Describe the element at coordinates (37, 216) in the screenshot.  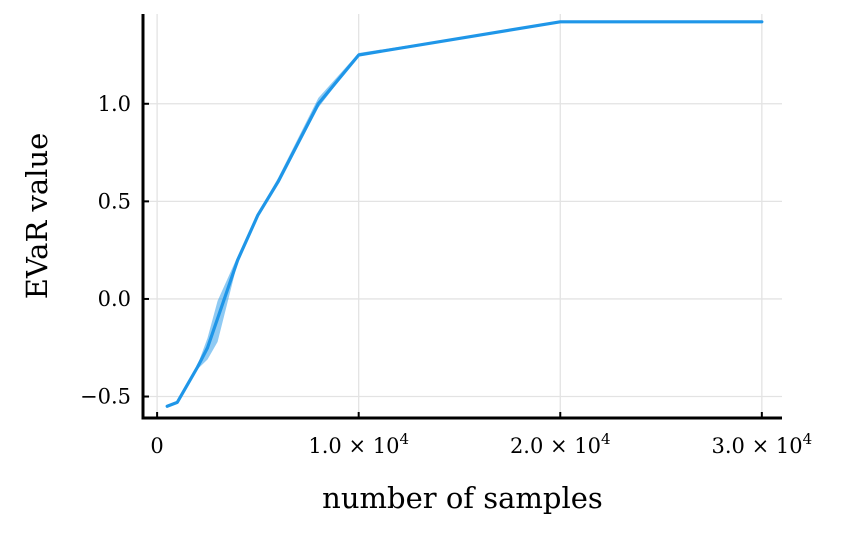
I see `y-axis-title: EVaR value` at that location.